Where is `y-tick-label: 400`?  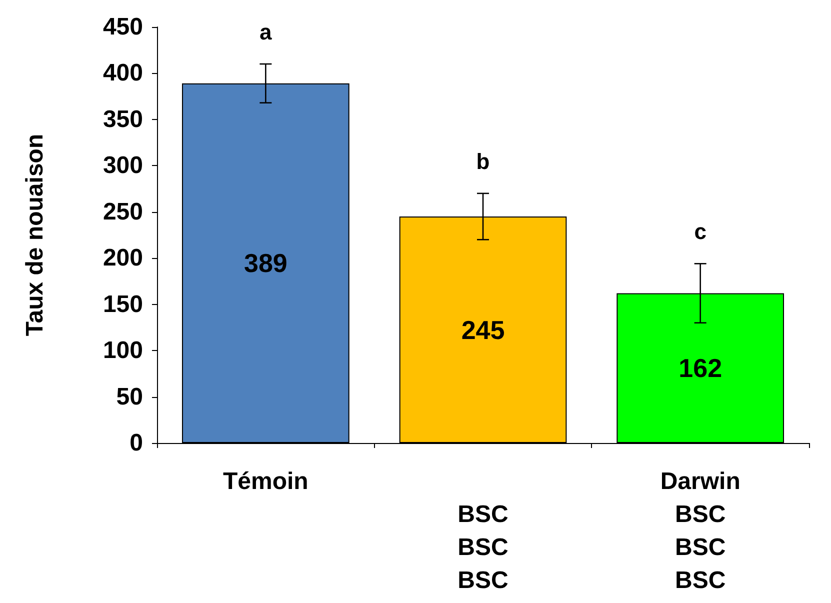
y-tick-label: 400 is located at coordinates (122, 73).